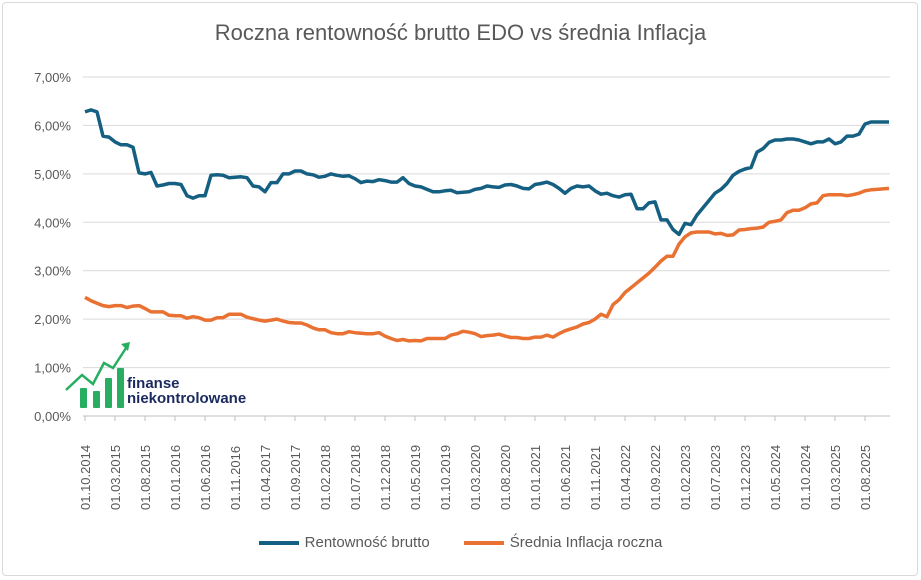  What do you see at coordinates (186, 398) in the screenshot?
I see `logo-text-line2: niekontrolowane` at bounding box center [186, 398].